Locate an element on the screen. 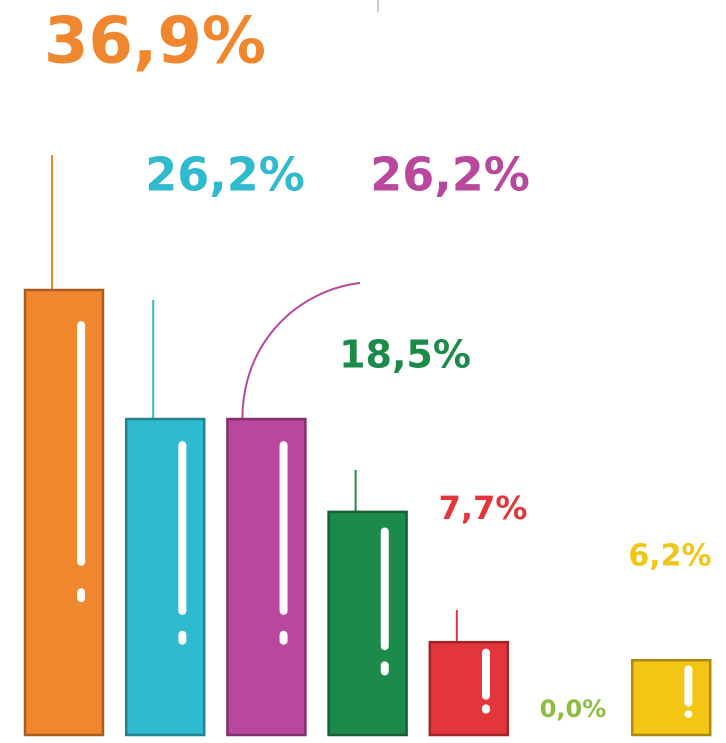 The image size is (726, 743). stem is located at coordinates (301, 351).